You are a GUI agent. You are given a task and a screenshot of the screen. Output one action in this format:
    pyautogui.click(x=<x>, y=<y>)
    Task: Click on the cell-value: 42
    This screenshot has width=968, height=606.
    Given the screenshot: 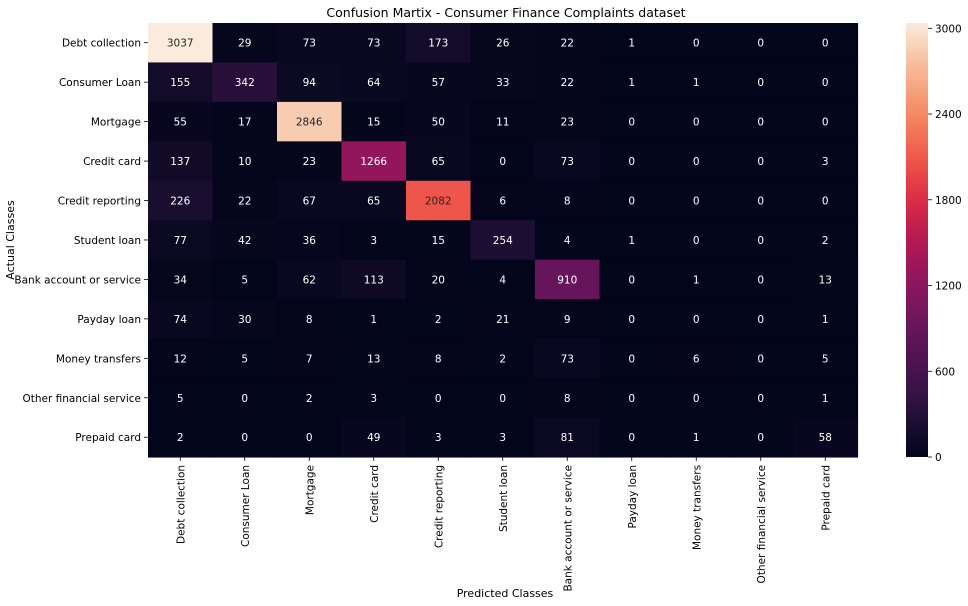 What is the action you would take?
    pyautogui.click(x=244, y=241)
    